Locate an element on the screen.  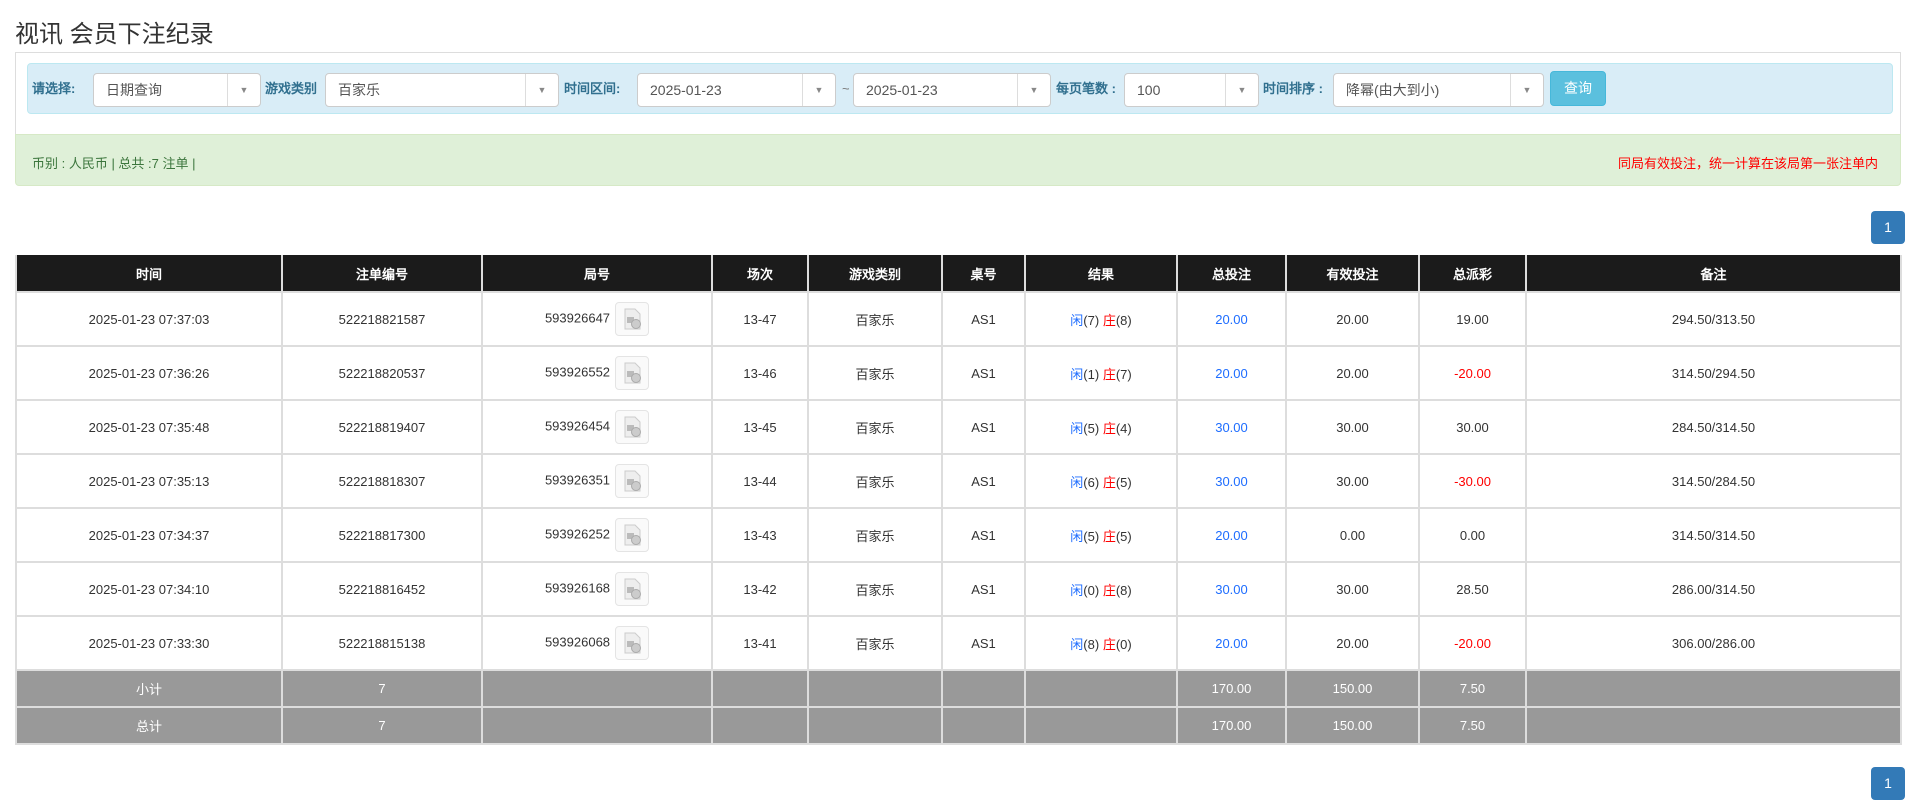
page-title: 视讯 会员下注纪录 is located at coordinates (114, 34).